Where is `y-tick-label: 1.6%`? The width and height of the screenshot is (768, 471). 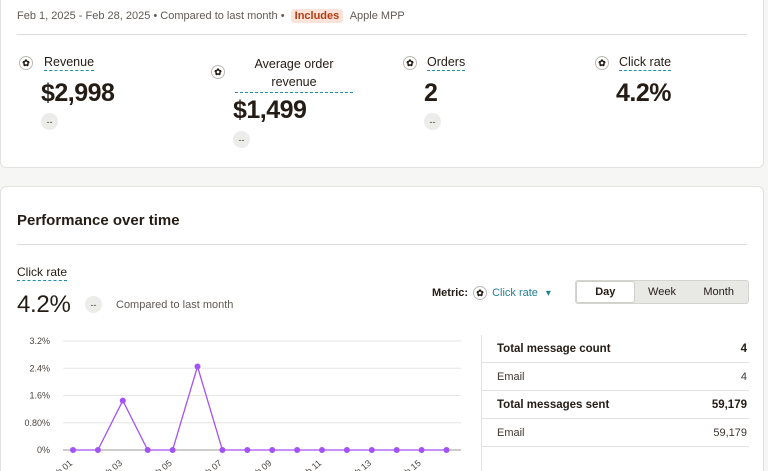
y-tick-label: 1.6% is located at coordinates (39, 396).